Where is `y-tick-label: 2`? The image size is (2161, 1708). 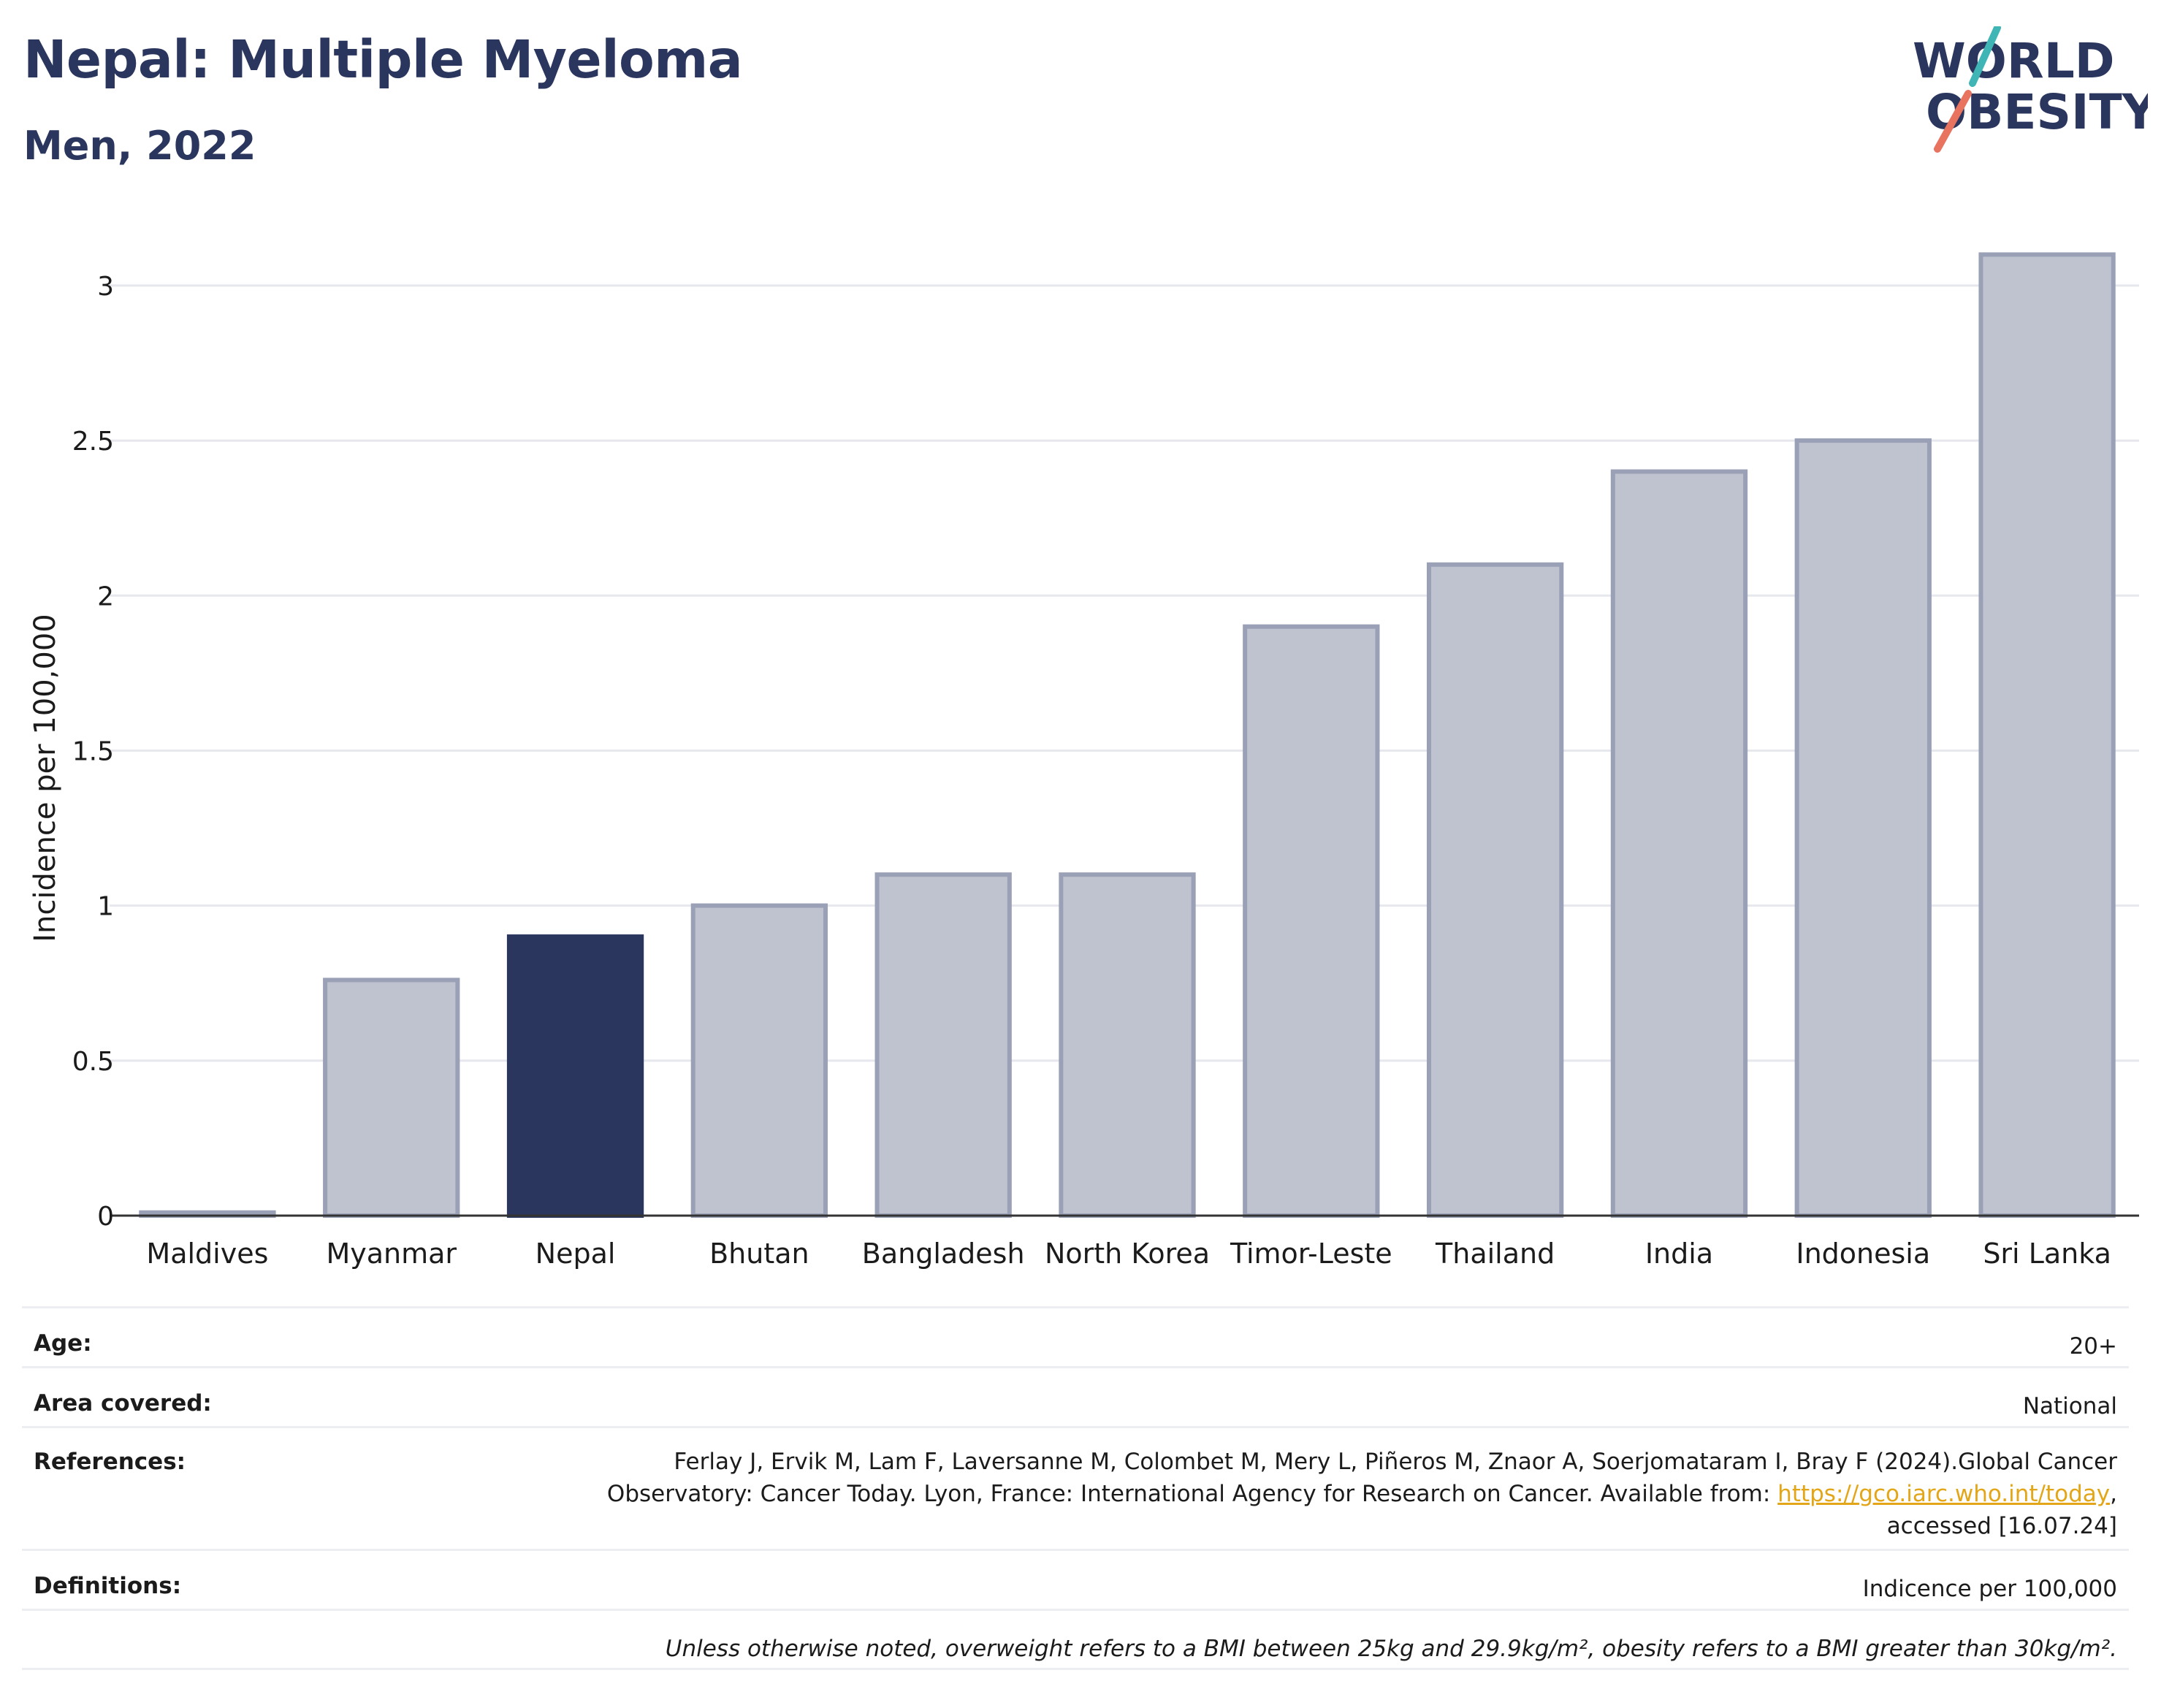 y-tick-label: 2 is located at coordinates (105, 597).